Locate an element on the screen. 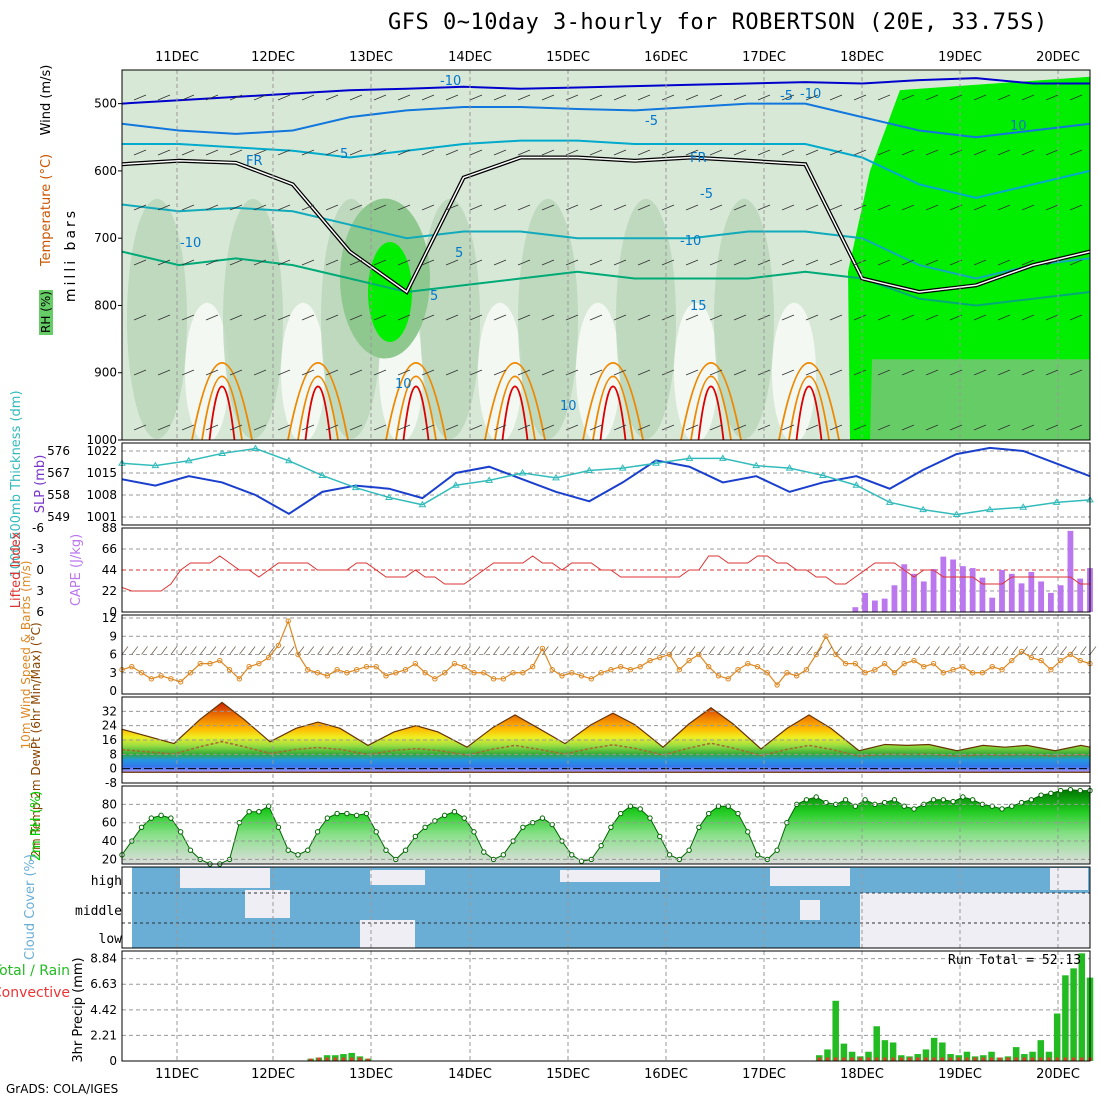  run-total: Run Total = 52.13 is located at coordinates (1014, 960).